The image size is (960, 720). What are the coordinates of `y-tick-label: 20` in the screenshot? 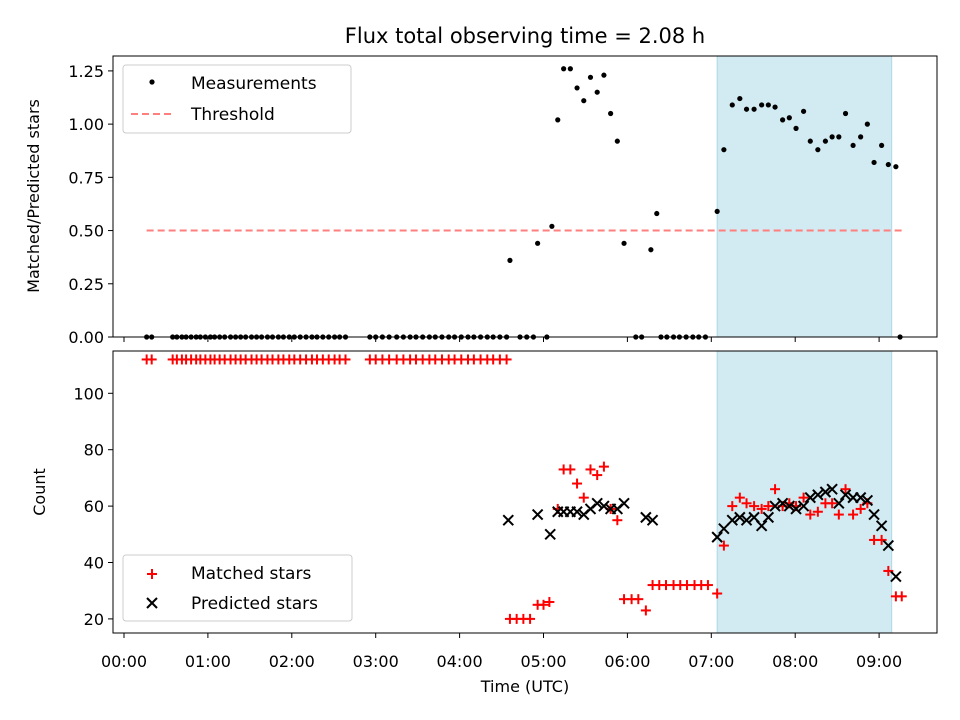 It's located at (94, 619).